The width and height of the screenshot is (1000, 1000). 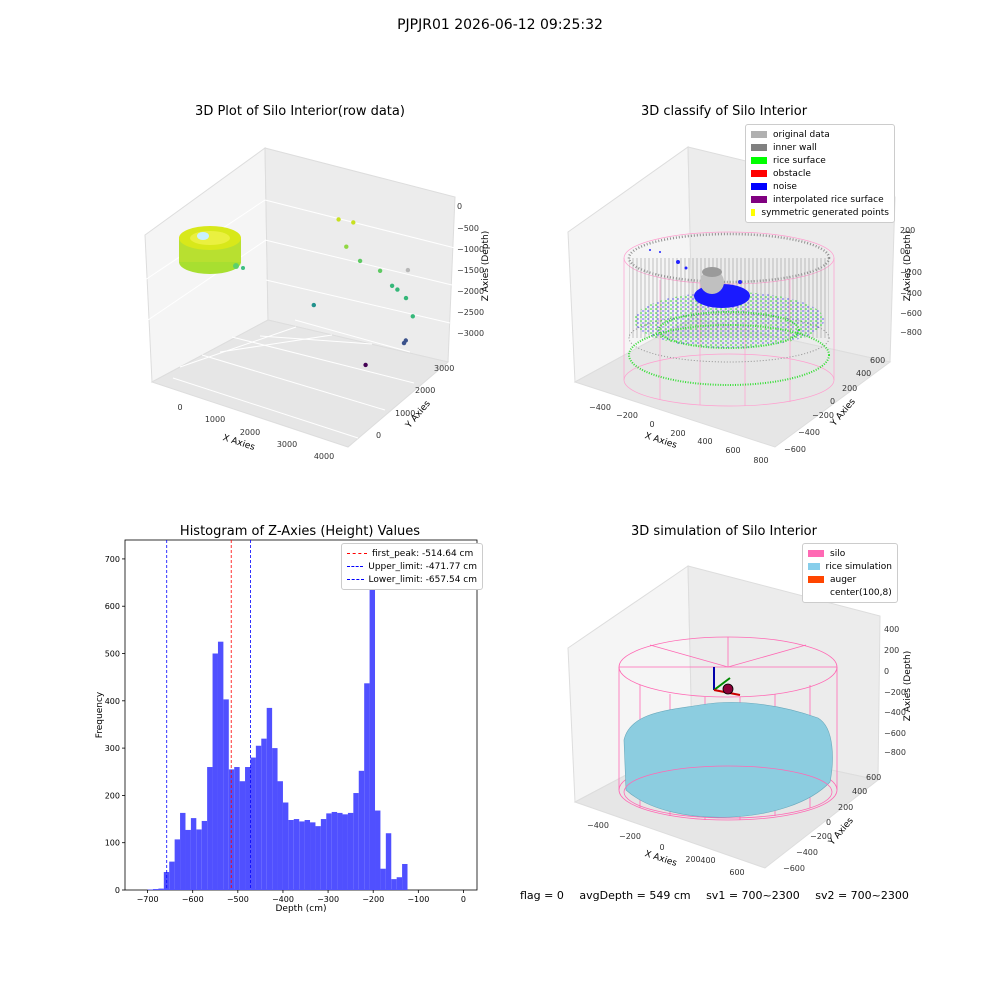 What do you see at coordinates (600, 407) in the screenshot?
I see `x-tick-0: −400` at bounding box center [600, 407].